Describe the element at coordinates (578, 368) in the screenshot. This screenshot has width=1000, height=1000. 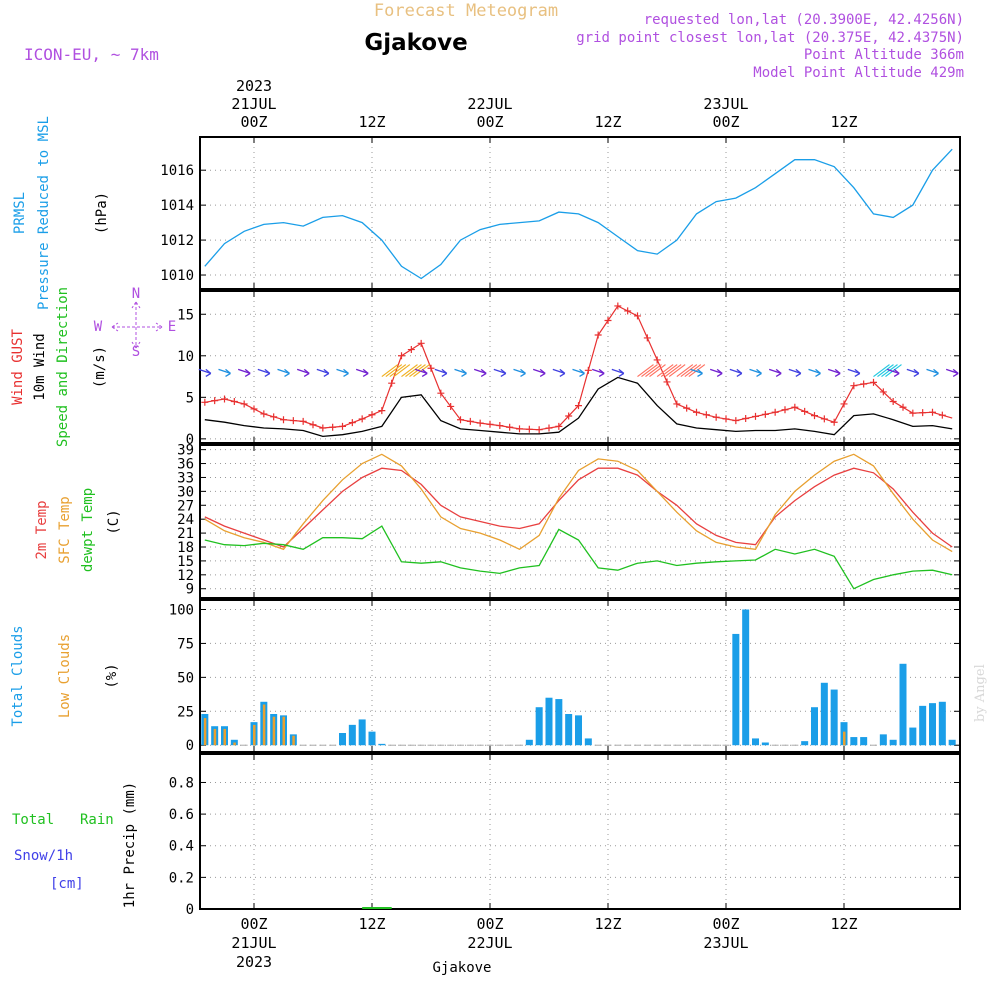
I see `gust-line` at that location.